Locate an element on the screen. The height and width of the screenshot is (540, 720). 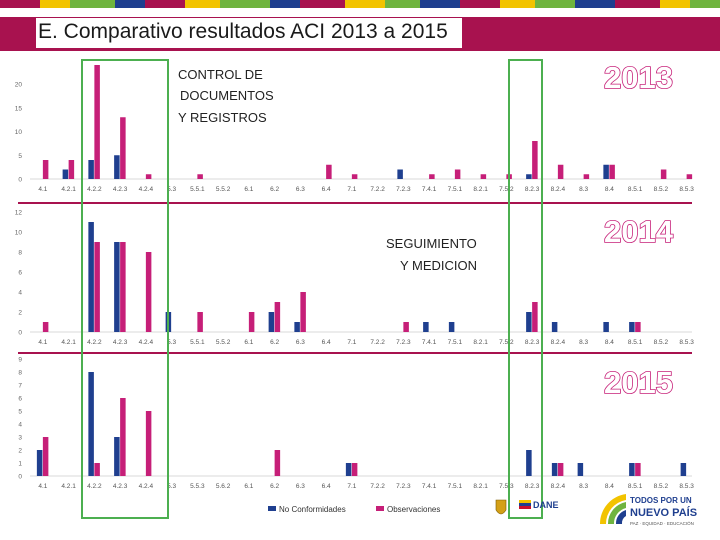
year-label-2013: 2013 is located at coordinates (638, 77).